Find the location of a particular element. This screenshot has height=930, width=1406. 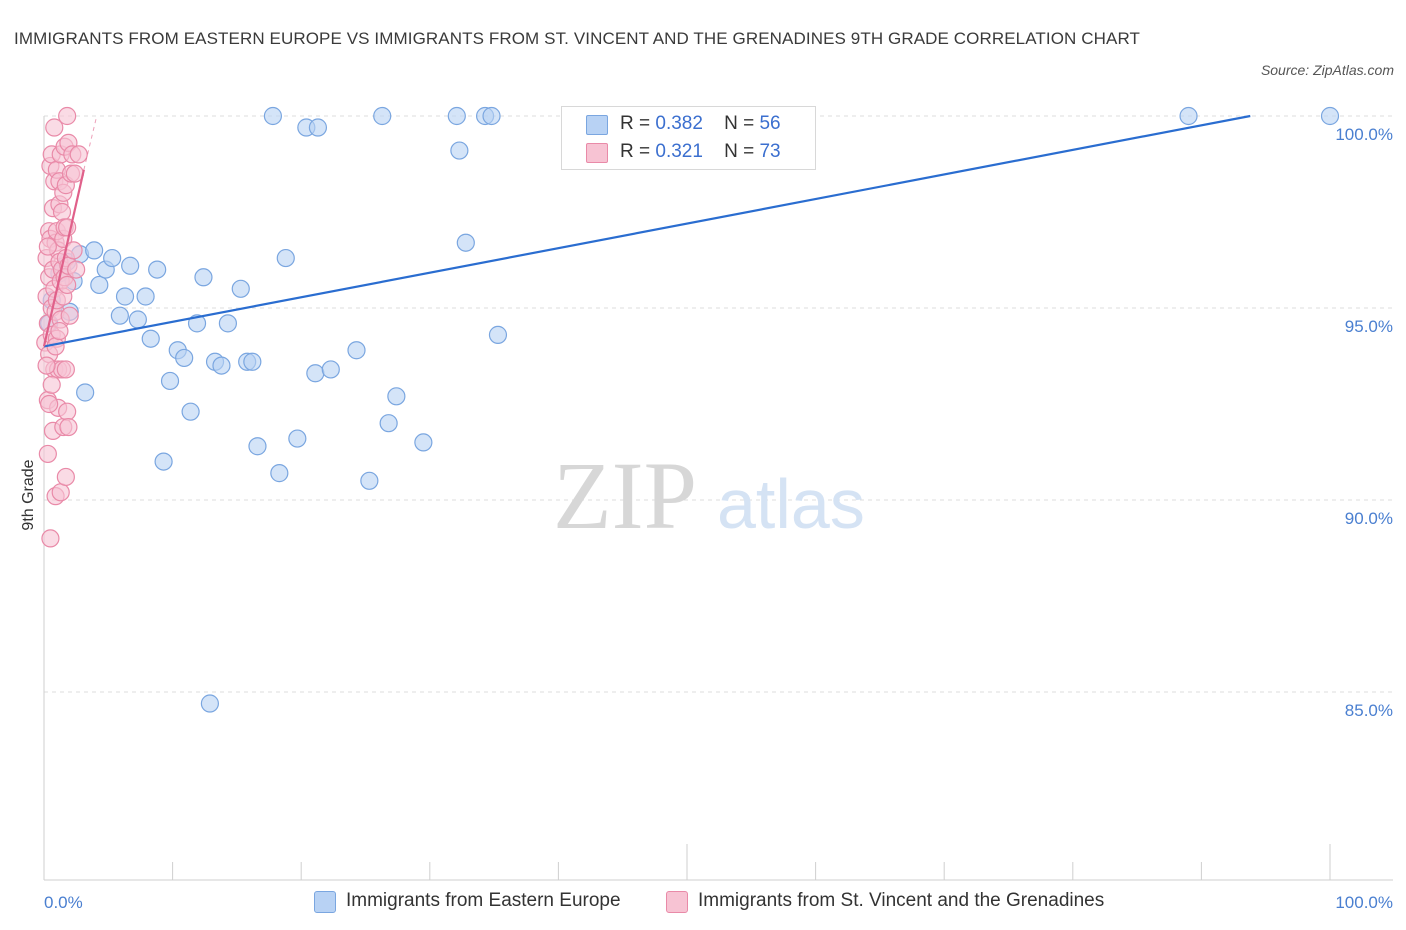

legend-swatch-st-vincent is located at coordinates (677, 902).